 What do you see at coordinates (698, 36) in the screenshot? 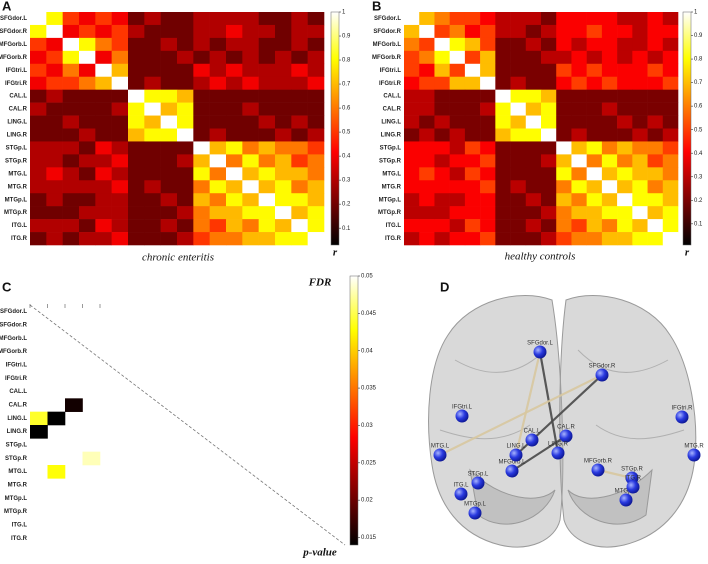
I see `colorbar-tick-label: 0.9` at bounding box center [698, 36].